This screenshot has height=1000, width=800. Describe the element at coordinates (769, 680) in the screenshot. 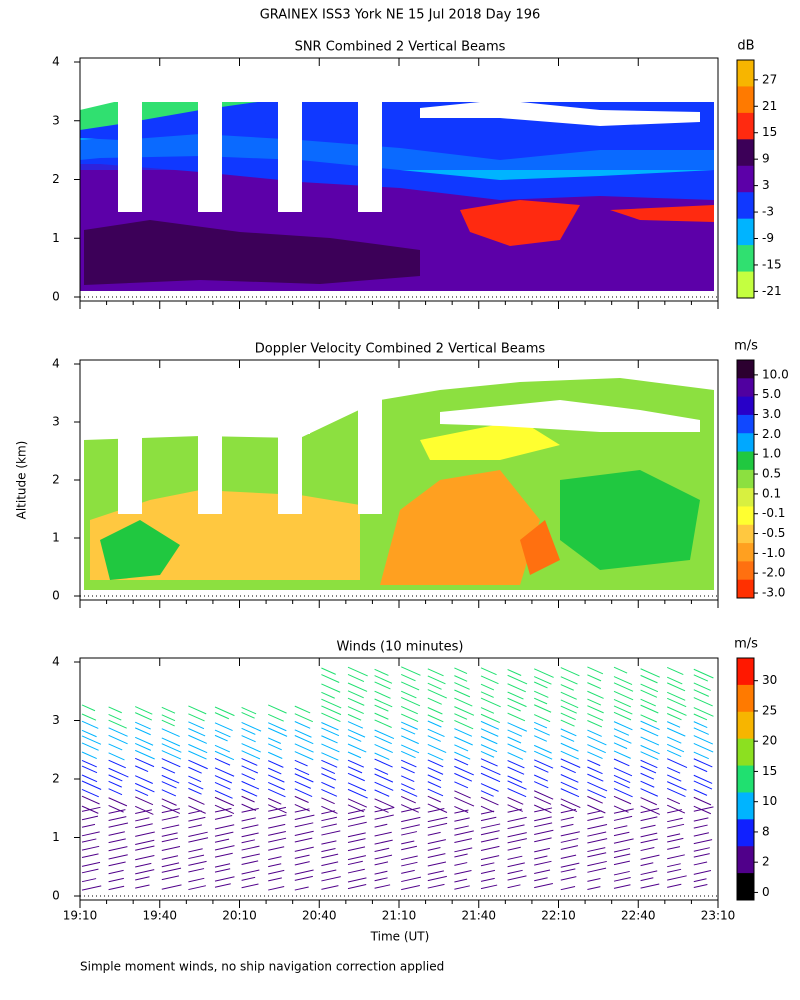

I see `colorbar-label: 30` at that location.